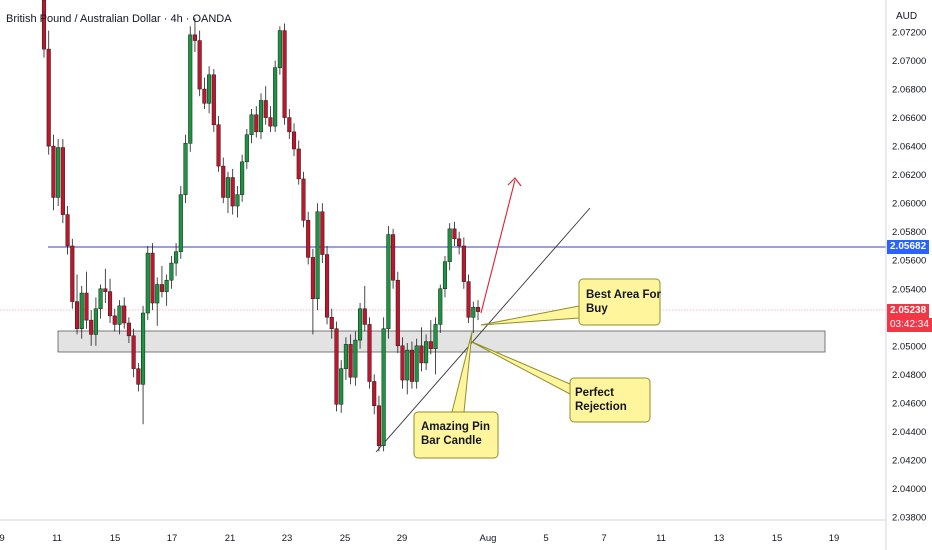 This screenshot has width=932, height=550. What do you see at coordinates (909, 90) in the screenshot?
I see `price-tick-label: 2.06800` at bounding box center [909, 90].